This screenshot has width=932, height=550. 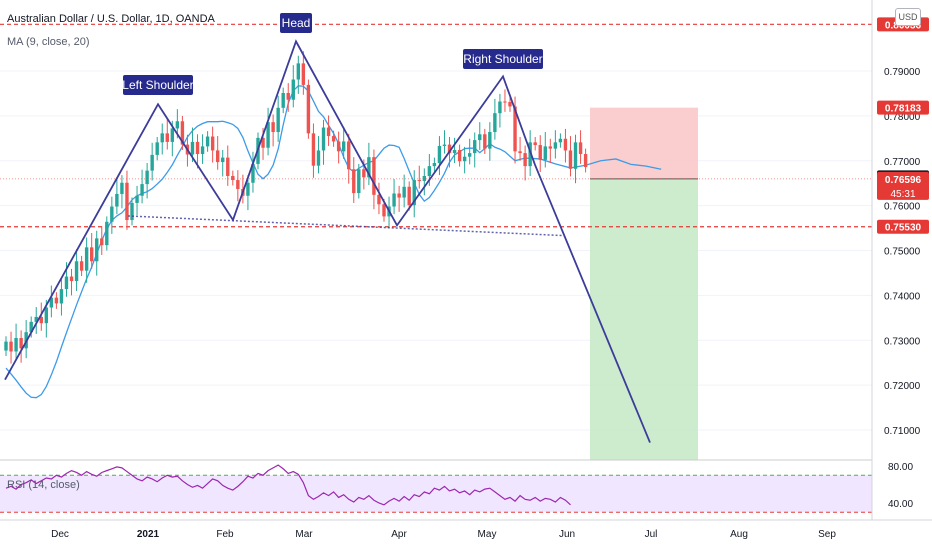 I want to click on time-tick-label: Sep, so click(x=827, y=534).